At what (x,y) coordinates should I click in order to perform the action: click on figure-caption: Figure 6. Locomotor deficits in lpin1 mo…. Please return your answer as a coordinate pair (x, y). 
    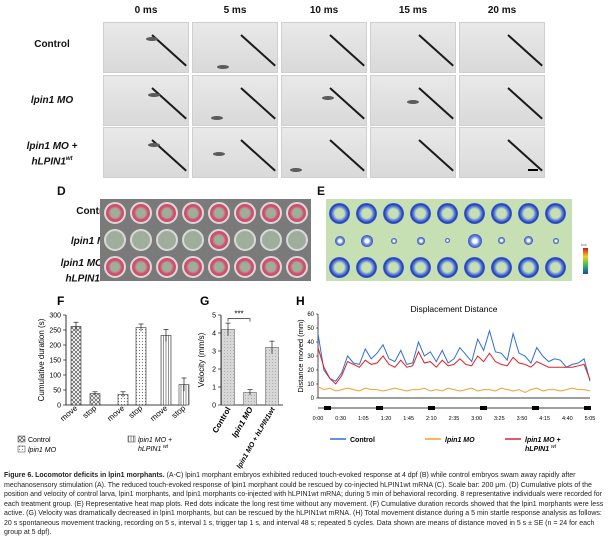
    Looking at the image, I should click on (305, 504).